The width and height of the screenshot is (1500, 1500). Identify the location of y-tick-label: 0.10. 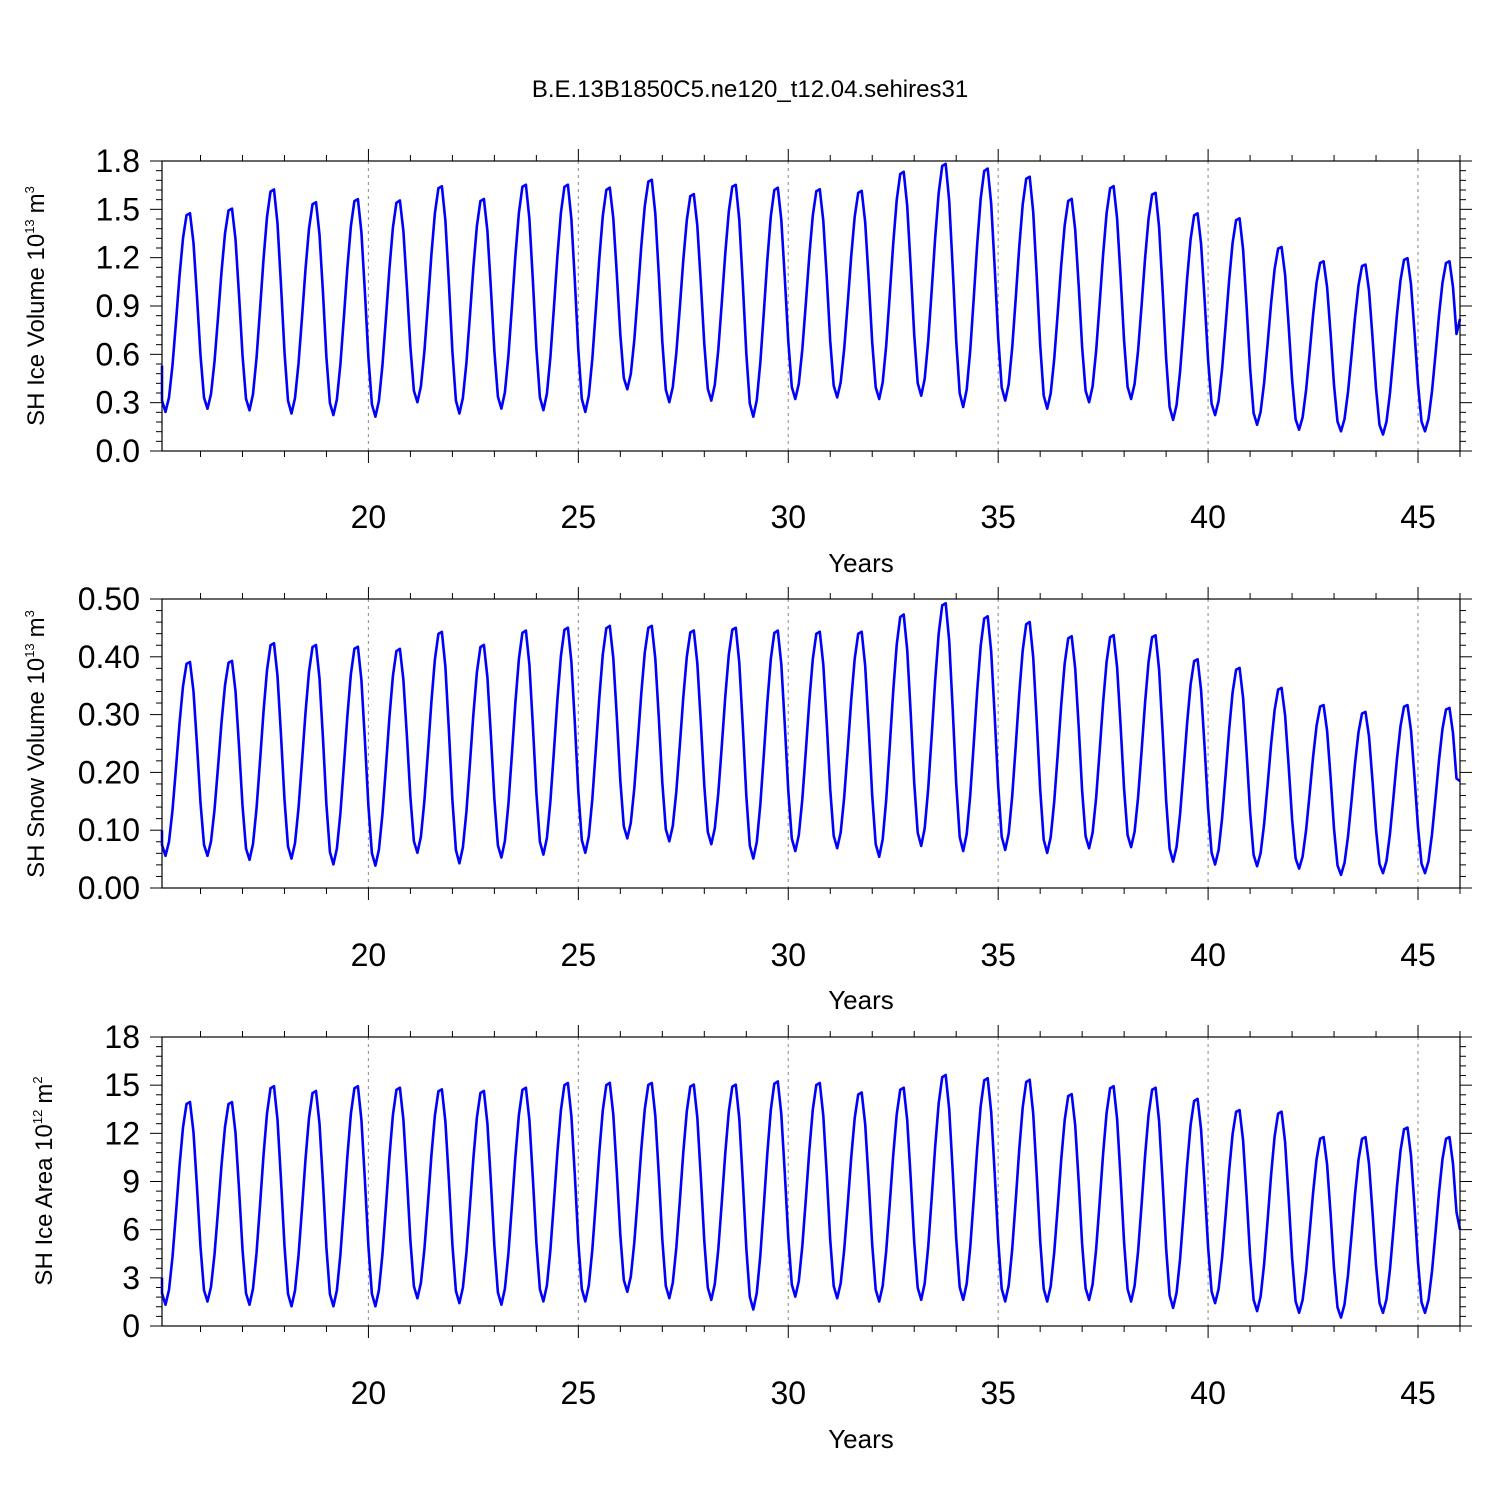
(109, 830).